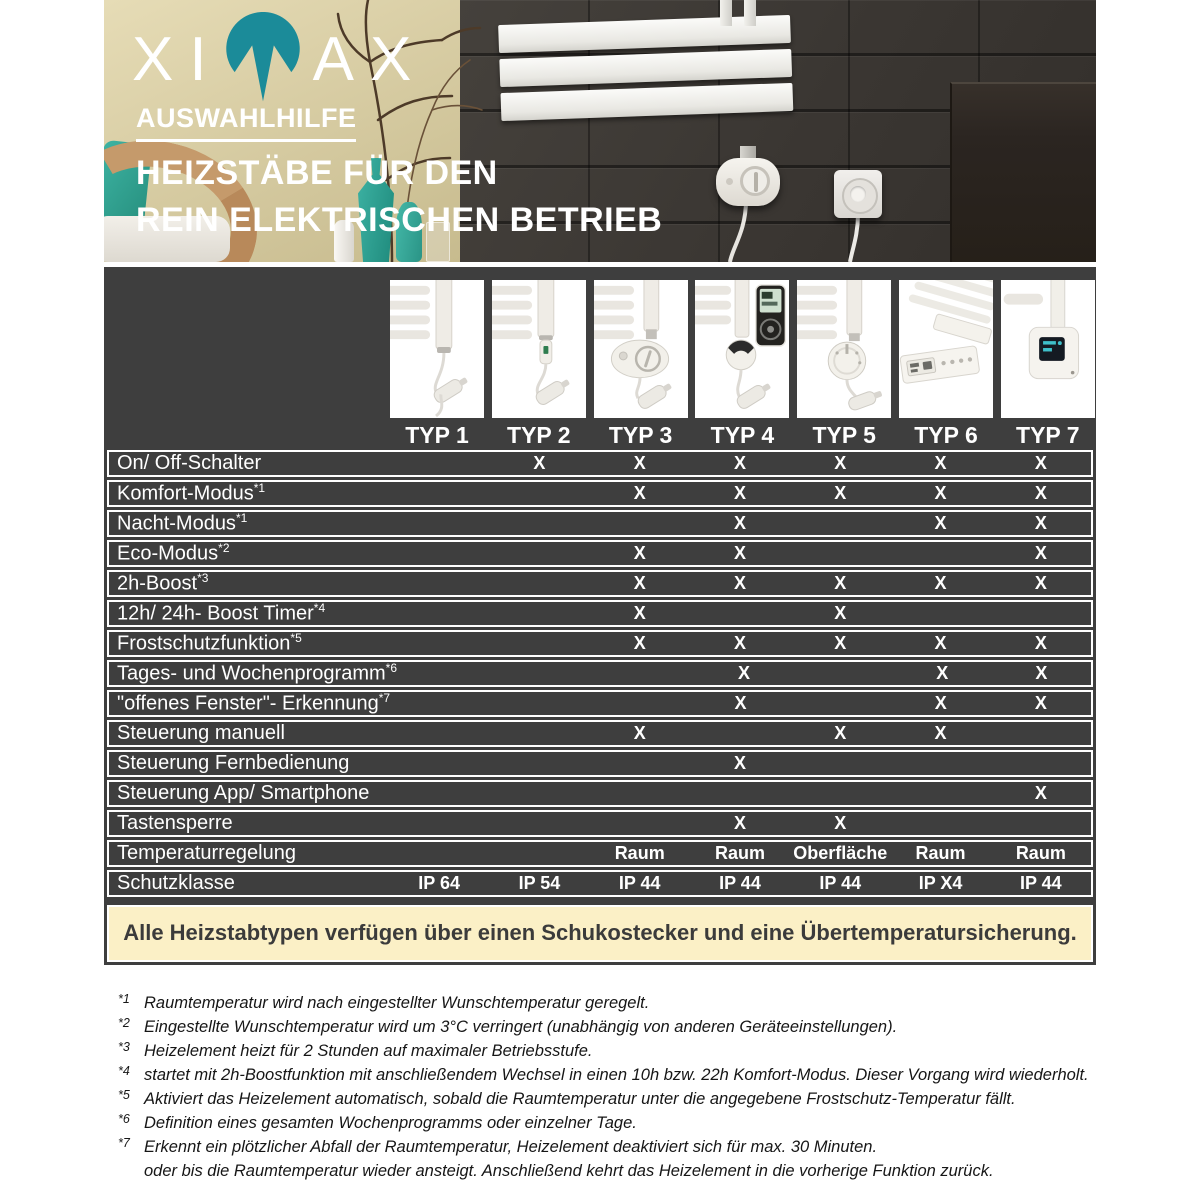 Image resolution: width=1200 pixels, height=1200 pixels. I want to click on row-label: Steuerung manuell, so click(201, 733).